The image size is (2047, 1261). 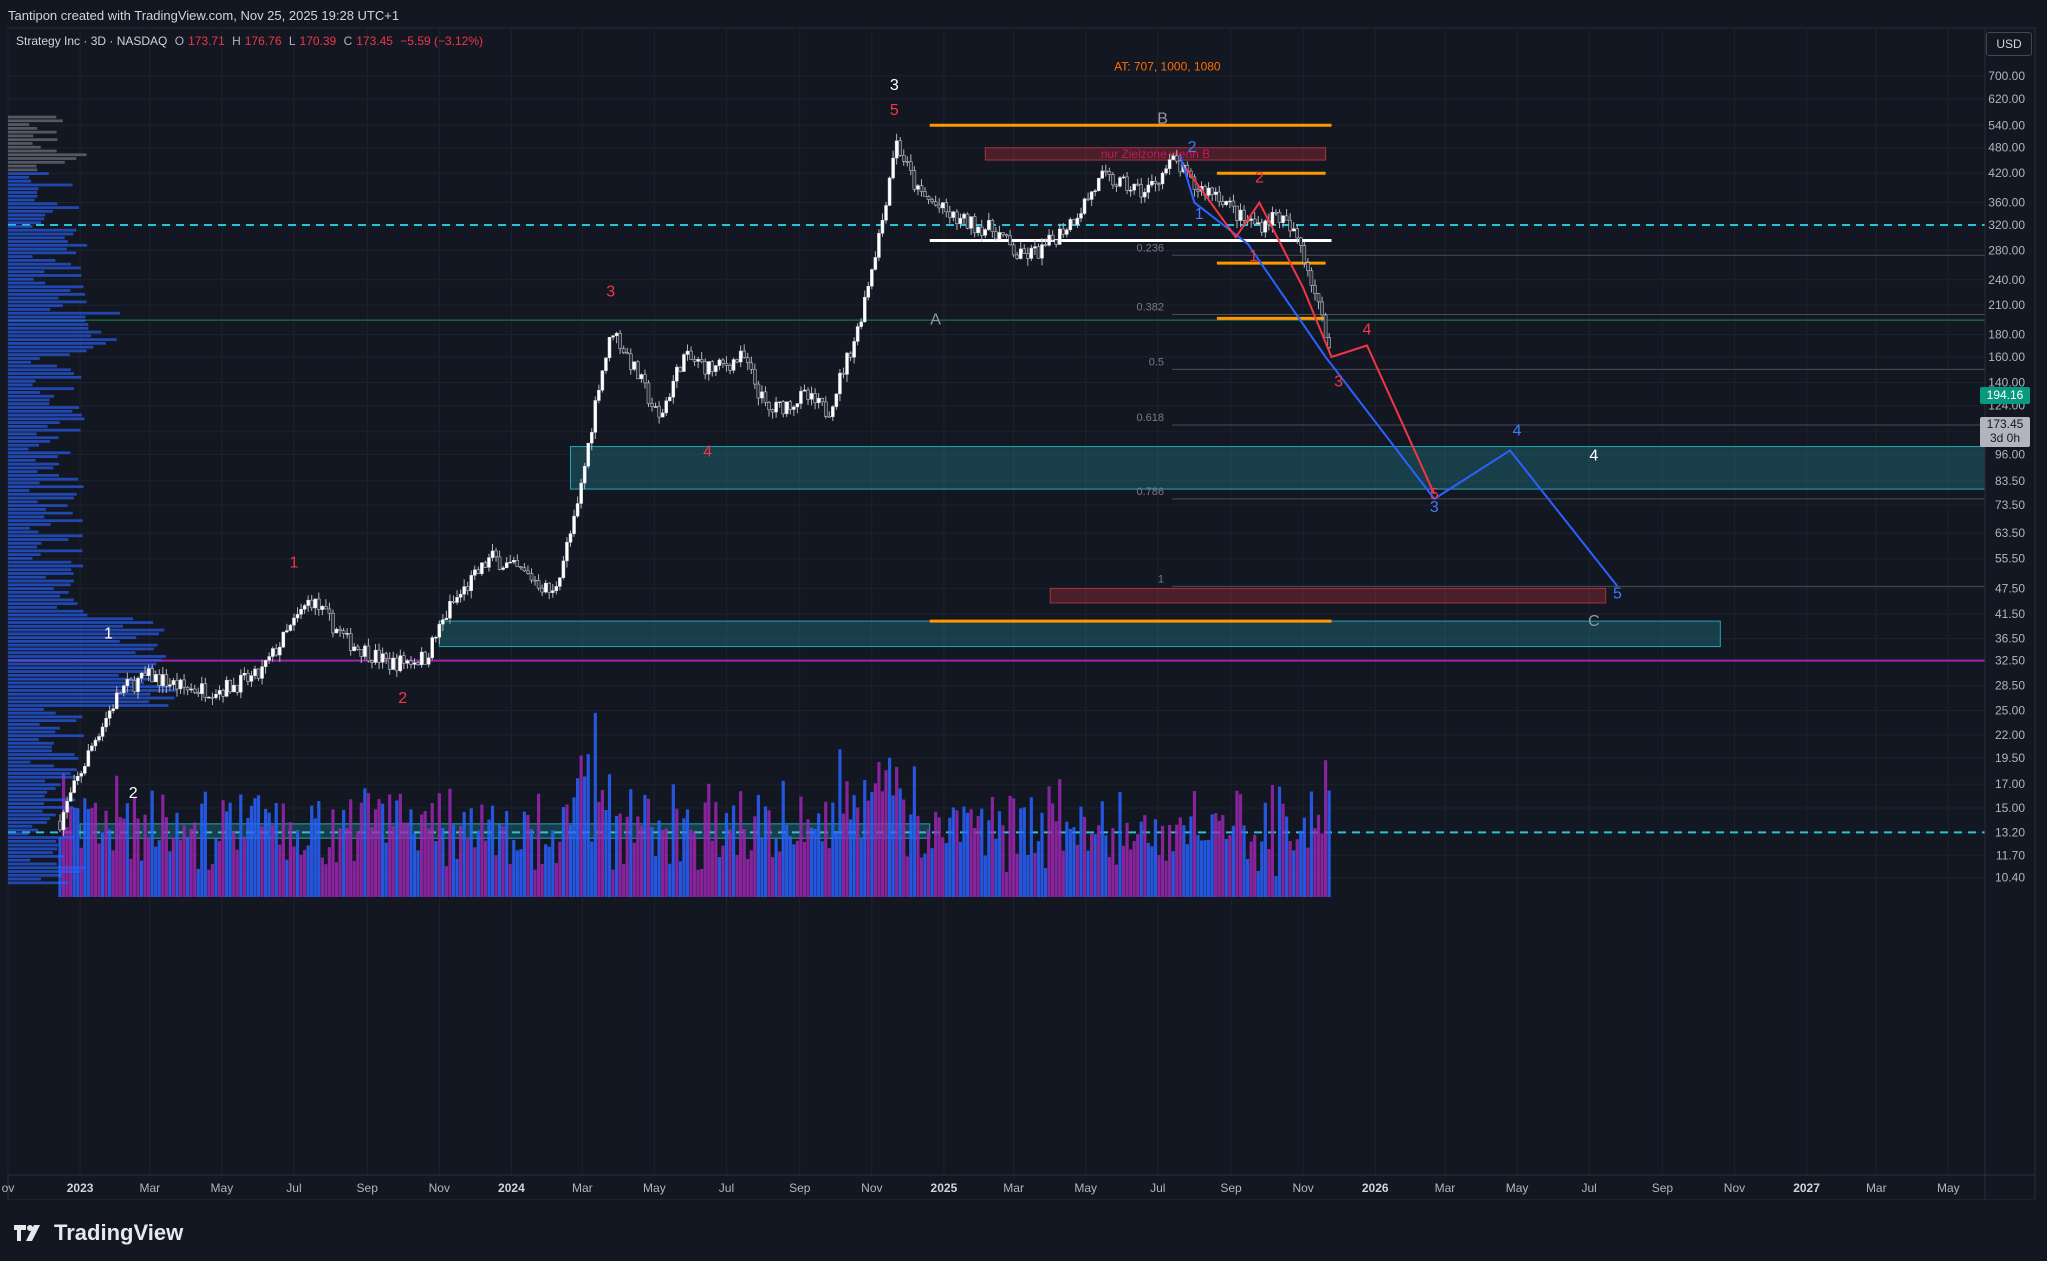 What do you see at coordinates (1259, 177) in the screenshot?
I see `wave-label: 2` at bounding box center [1259, 177].